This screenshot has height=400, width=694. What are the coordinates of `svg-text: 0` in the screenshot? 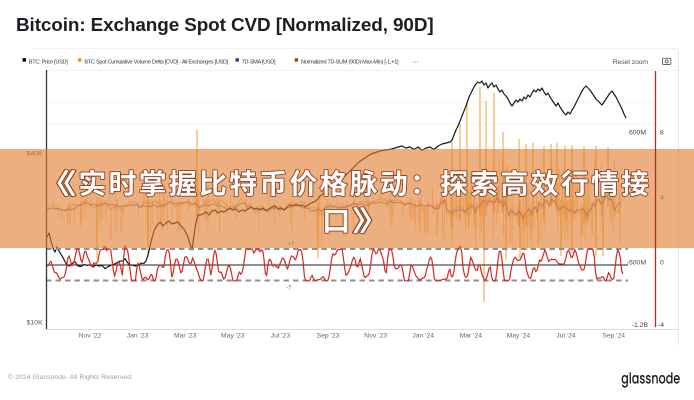 It's located at (662, 263).